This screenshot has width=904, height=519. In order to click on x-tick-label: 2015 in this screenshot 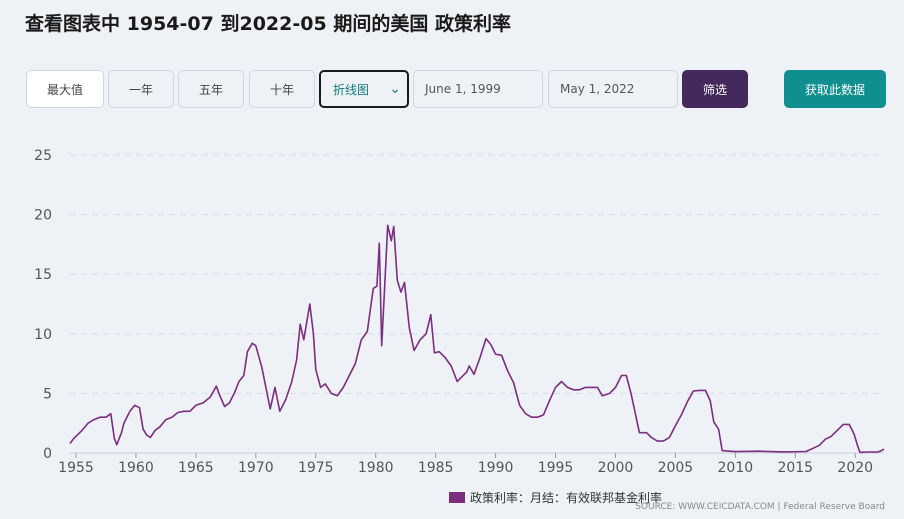, I will do `click(795, 468)`.